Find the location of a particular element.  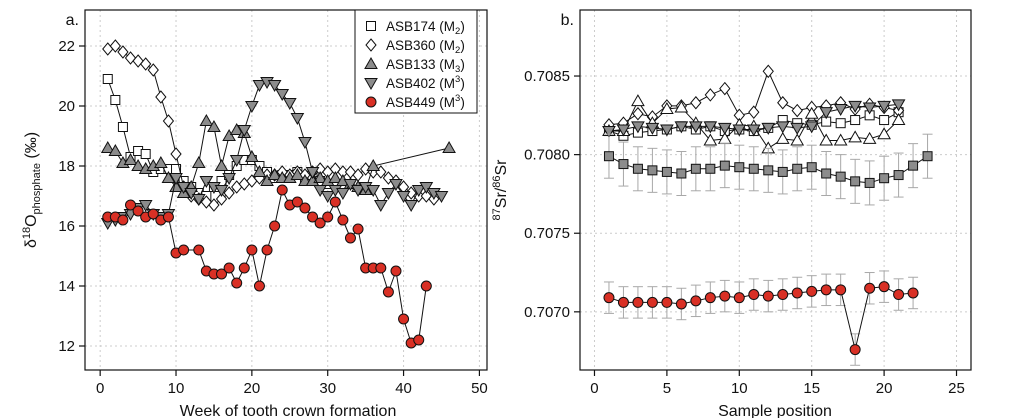

panel-a-xtick-label: 10 is located at coordinates (176, 388).